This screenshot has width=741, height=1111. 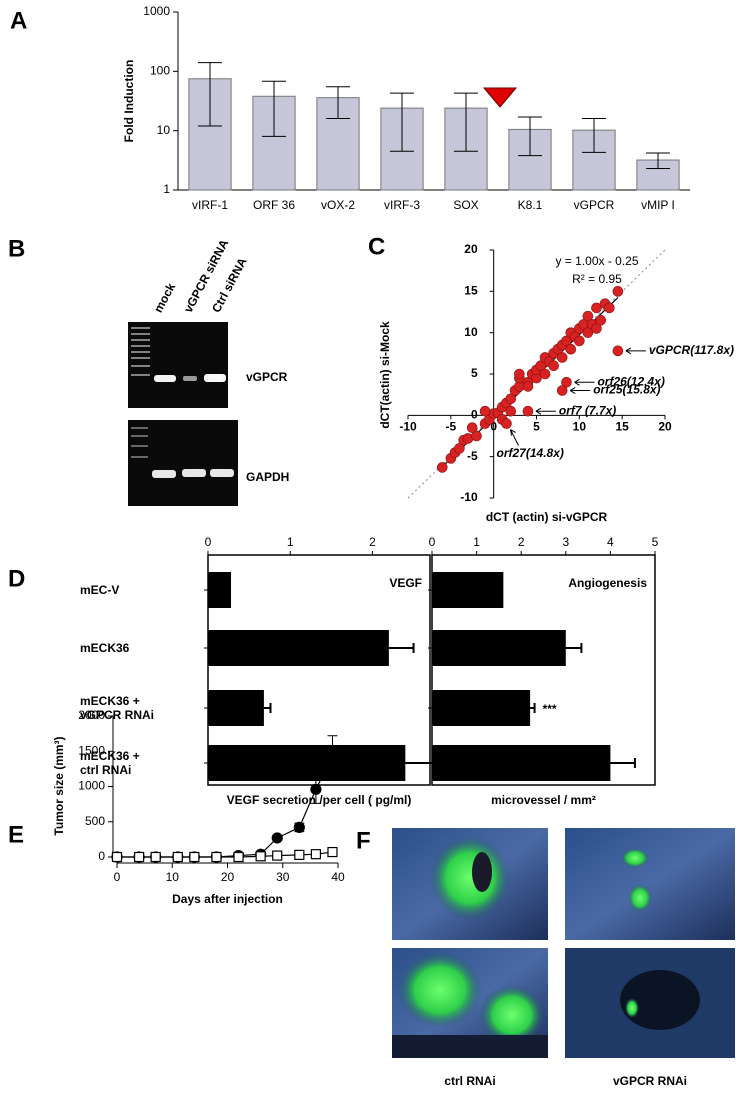 I want to click on x-tick-label: 30, so click(x=283, y=877).